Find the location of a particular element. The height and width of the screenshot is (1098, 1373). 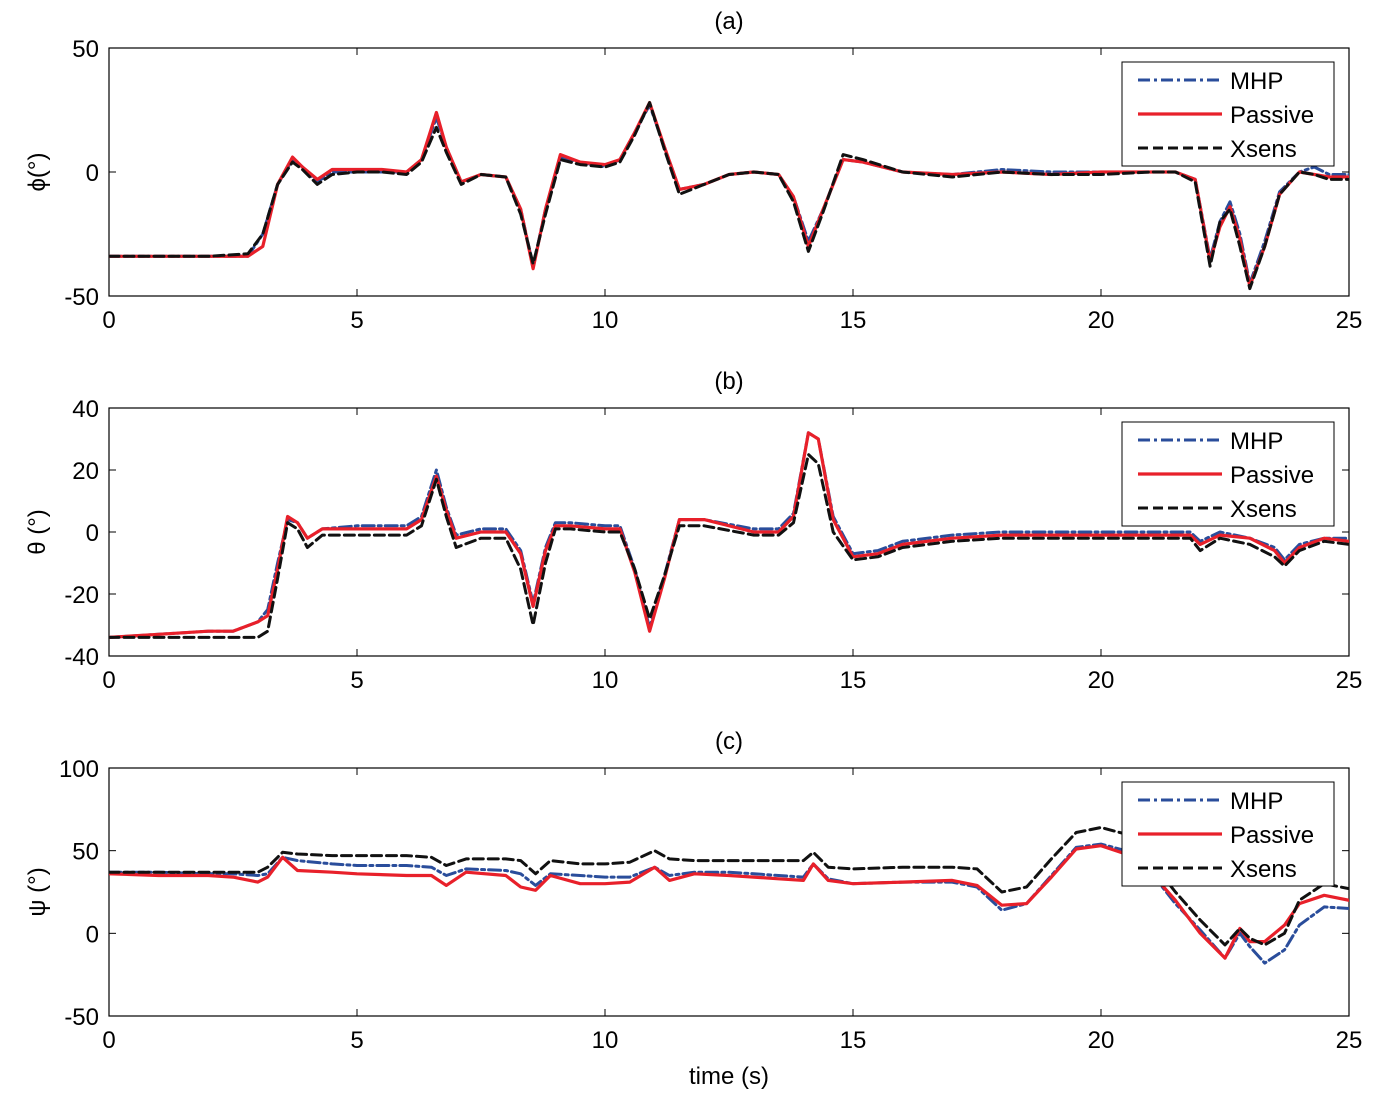

series-line-xsens is located at coordinates (729, 886).